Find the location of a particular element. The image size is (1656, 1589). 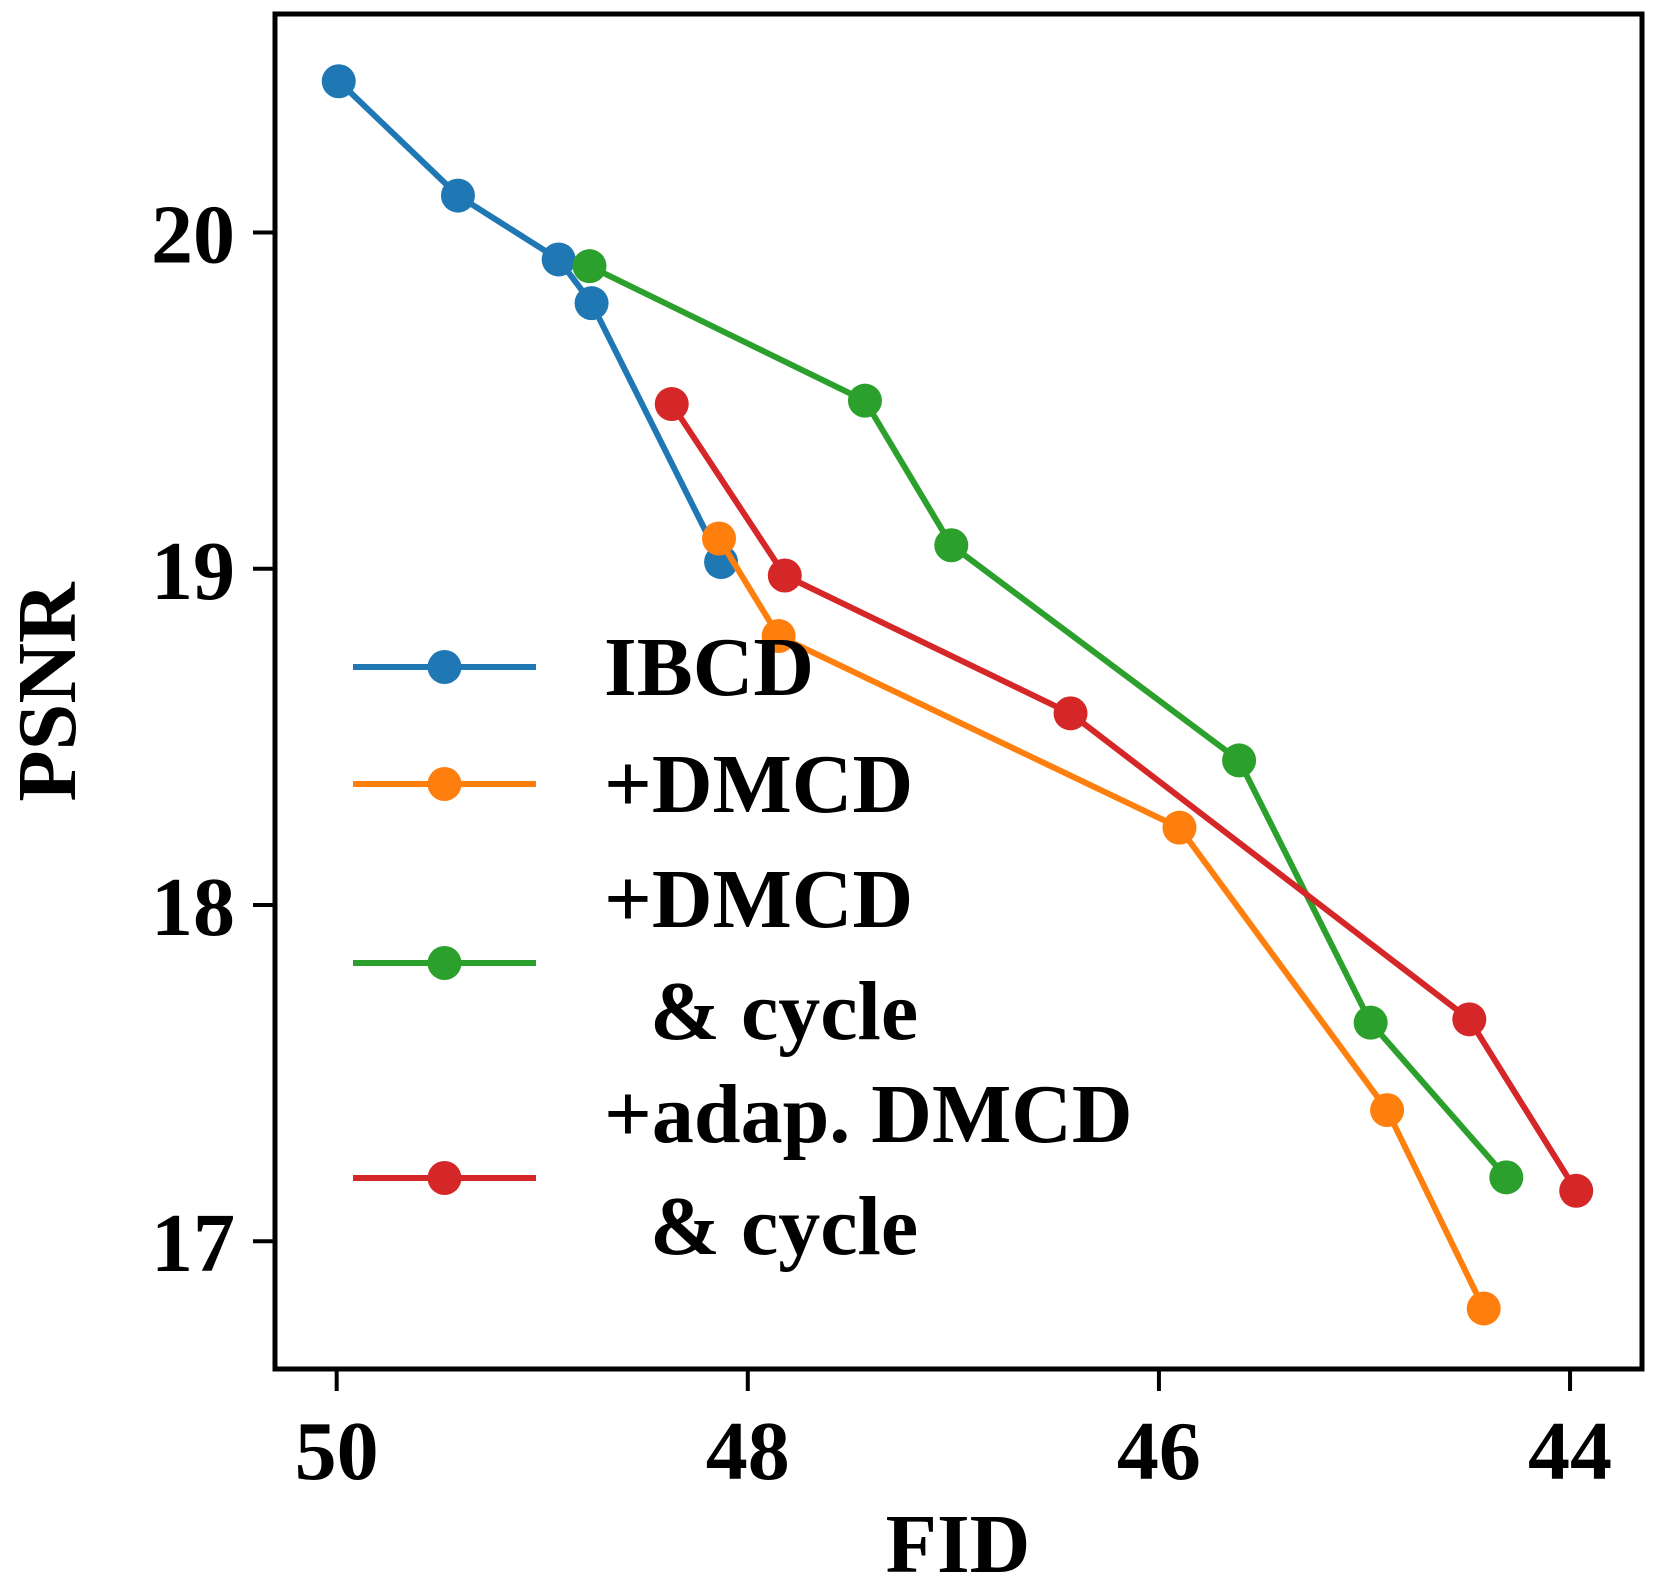

x-tick-label: 50 is located at coordinates (337, 1451).